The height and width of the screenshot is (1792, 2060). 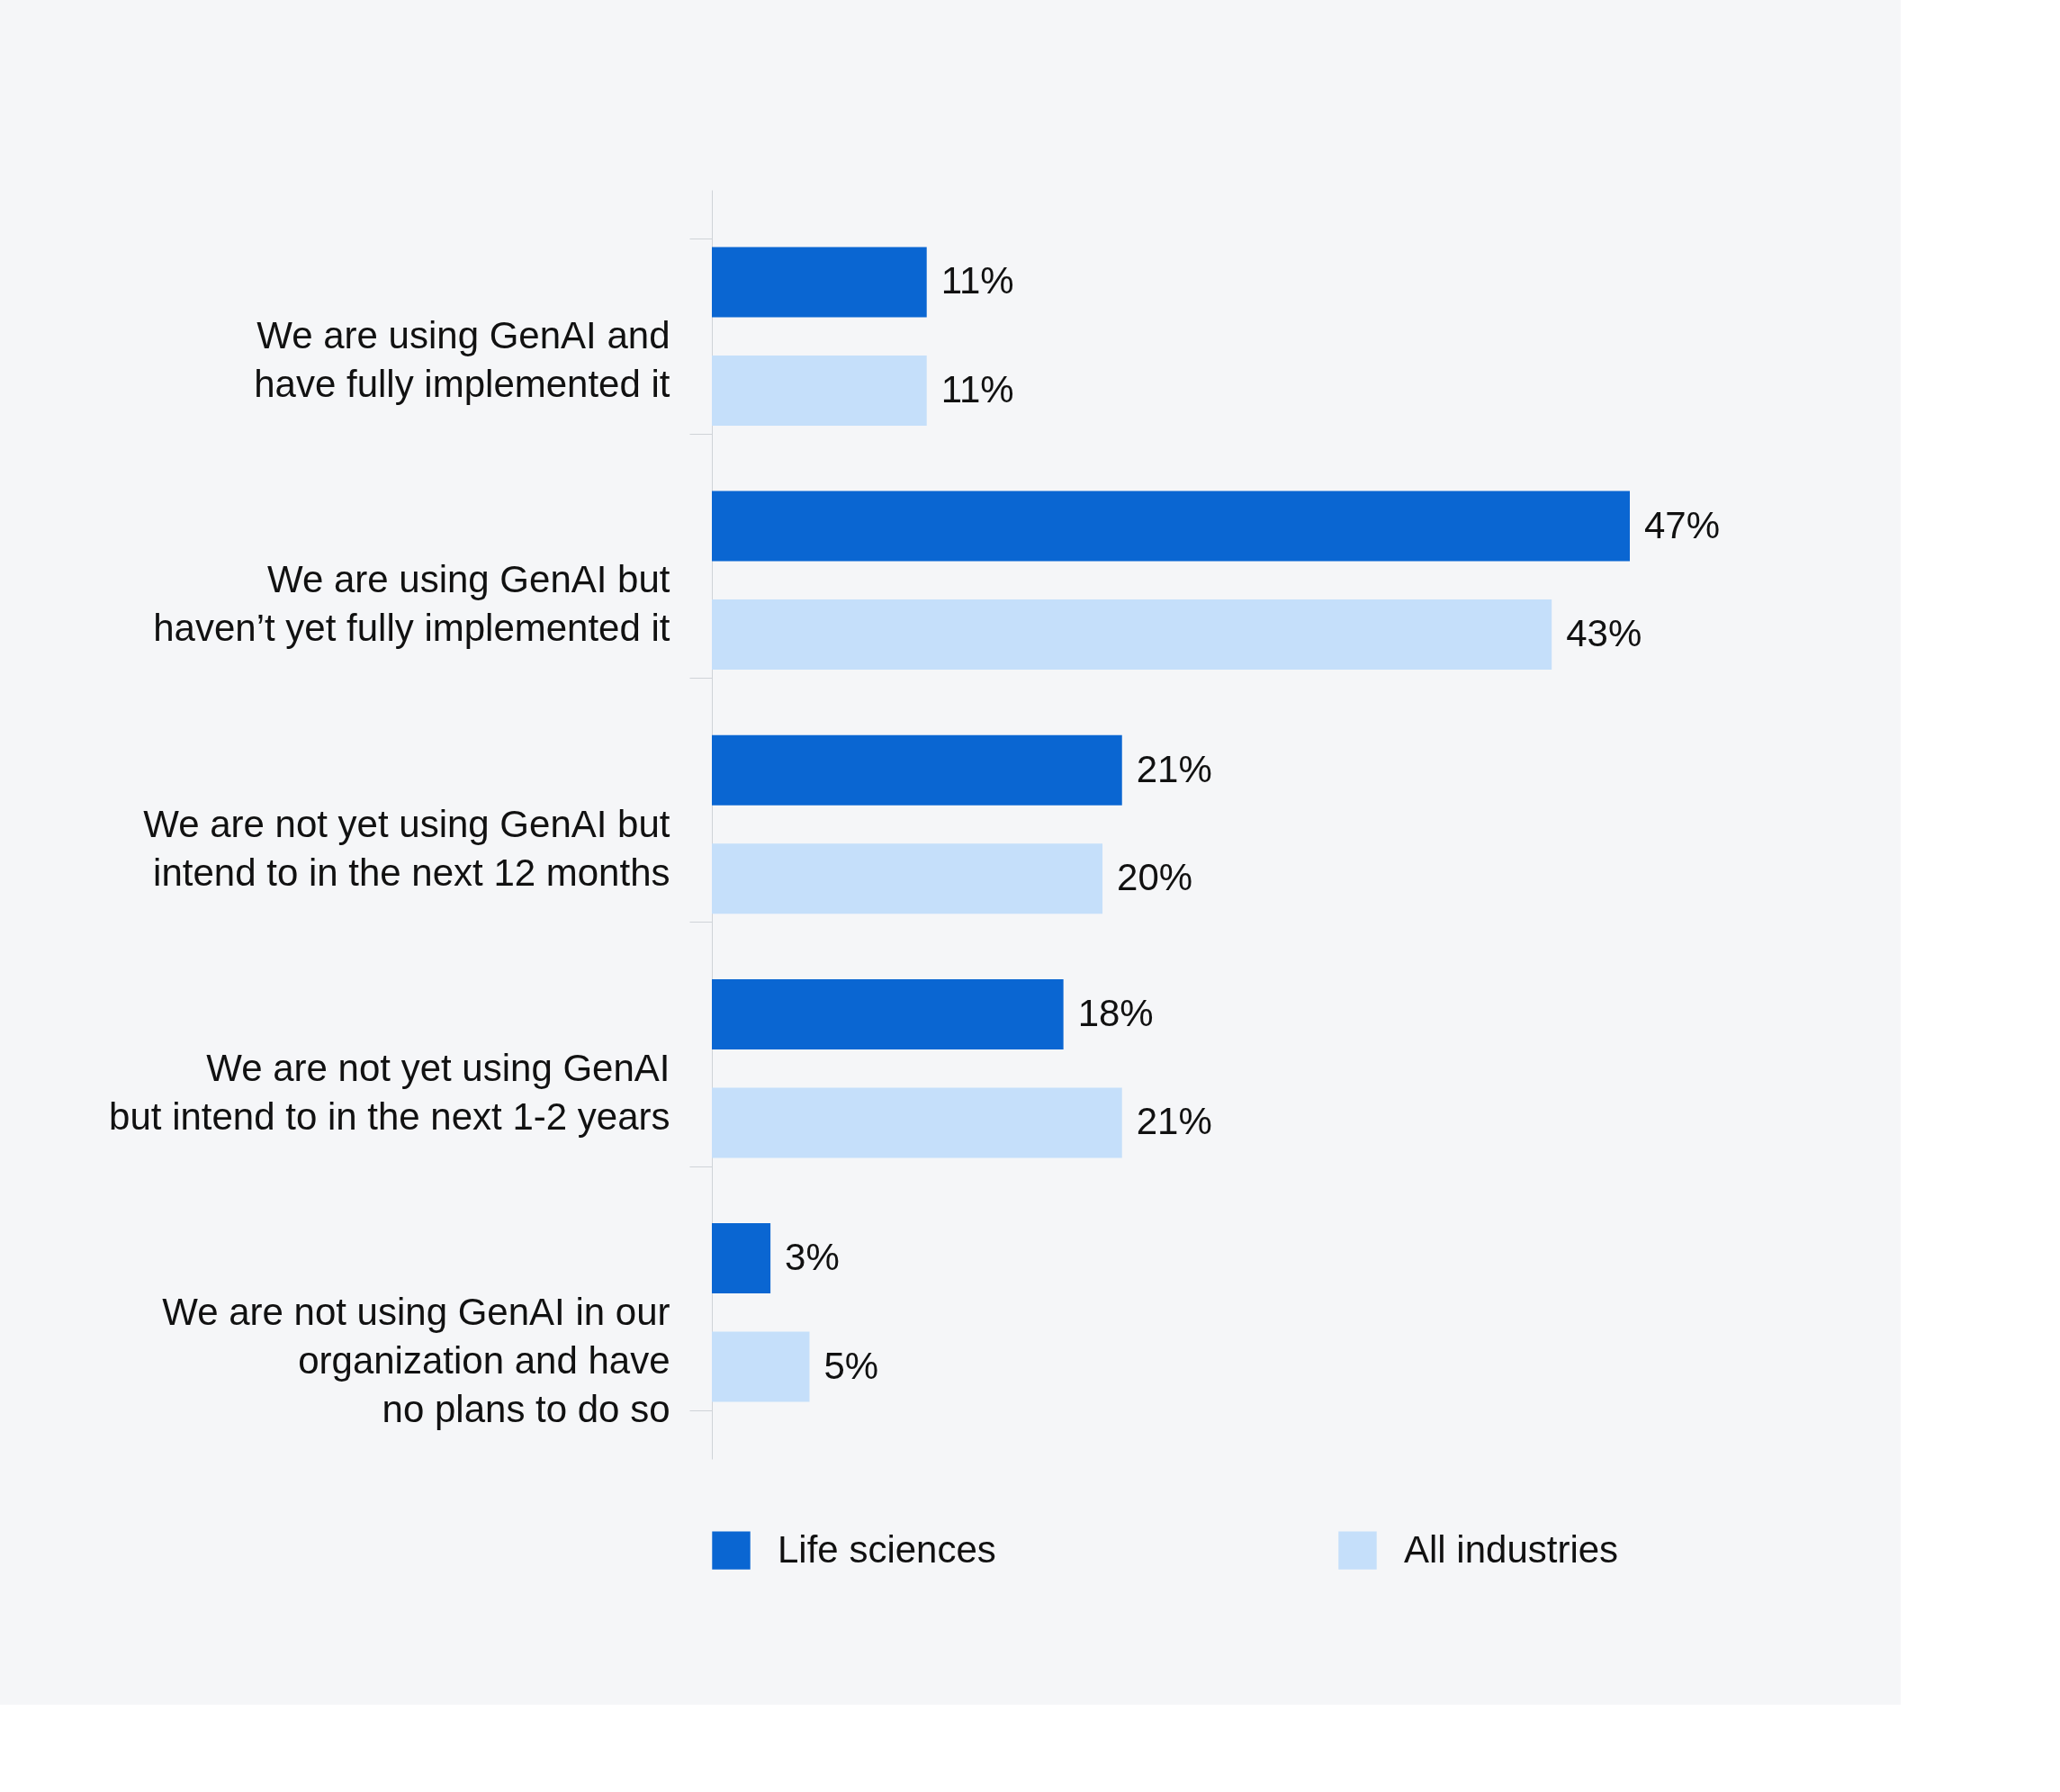 I want to click on data-label: 43%, so click(x=1604, y=633).